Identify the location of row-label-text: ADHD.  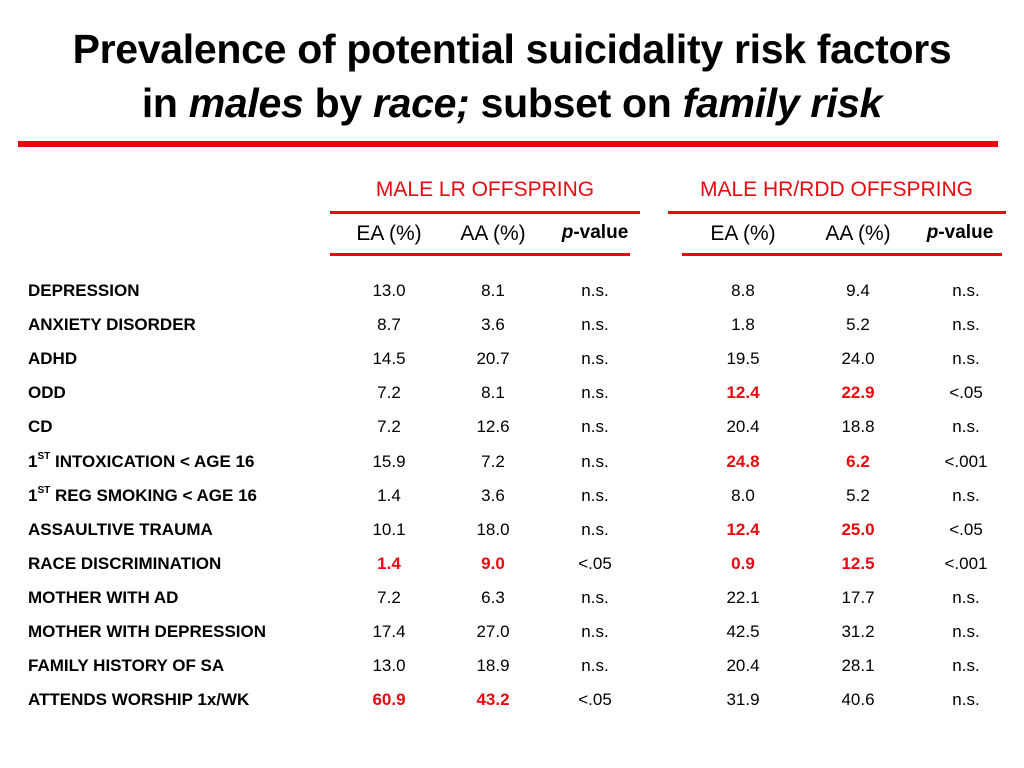
(53, 359).